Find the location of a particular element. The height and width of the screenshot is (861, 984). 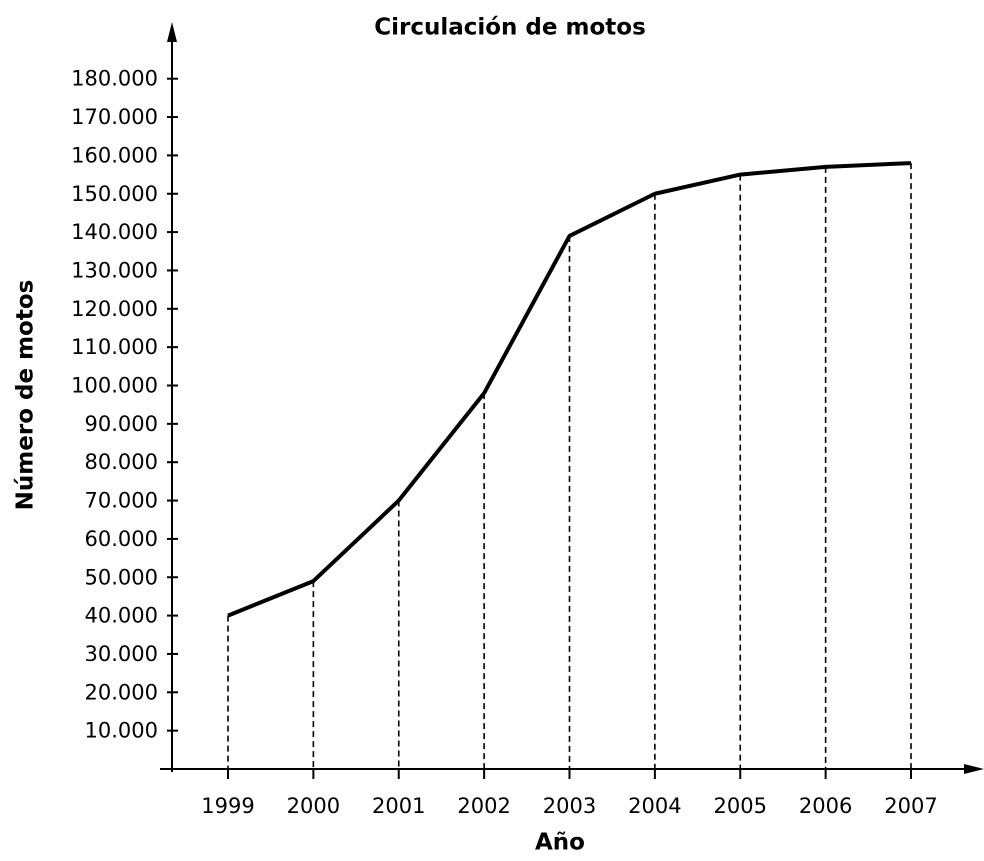

y-tick-label: 120.000 is located at coordinates (114, 309).